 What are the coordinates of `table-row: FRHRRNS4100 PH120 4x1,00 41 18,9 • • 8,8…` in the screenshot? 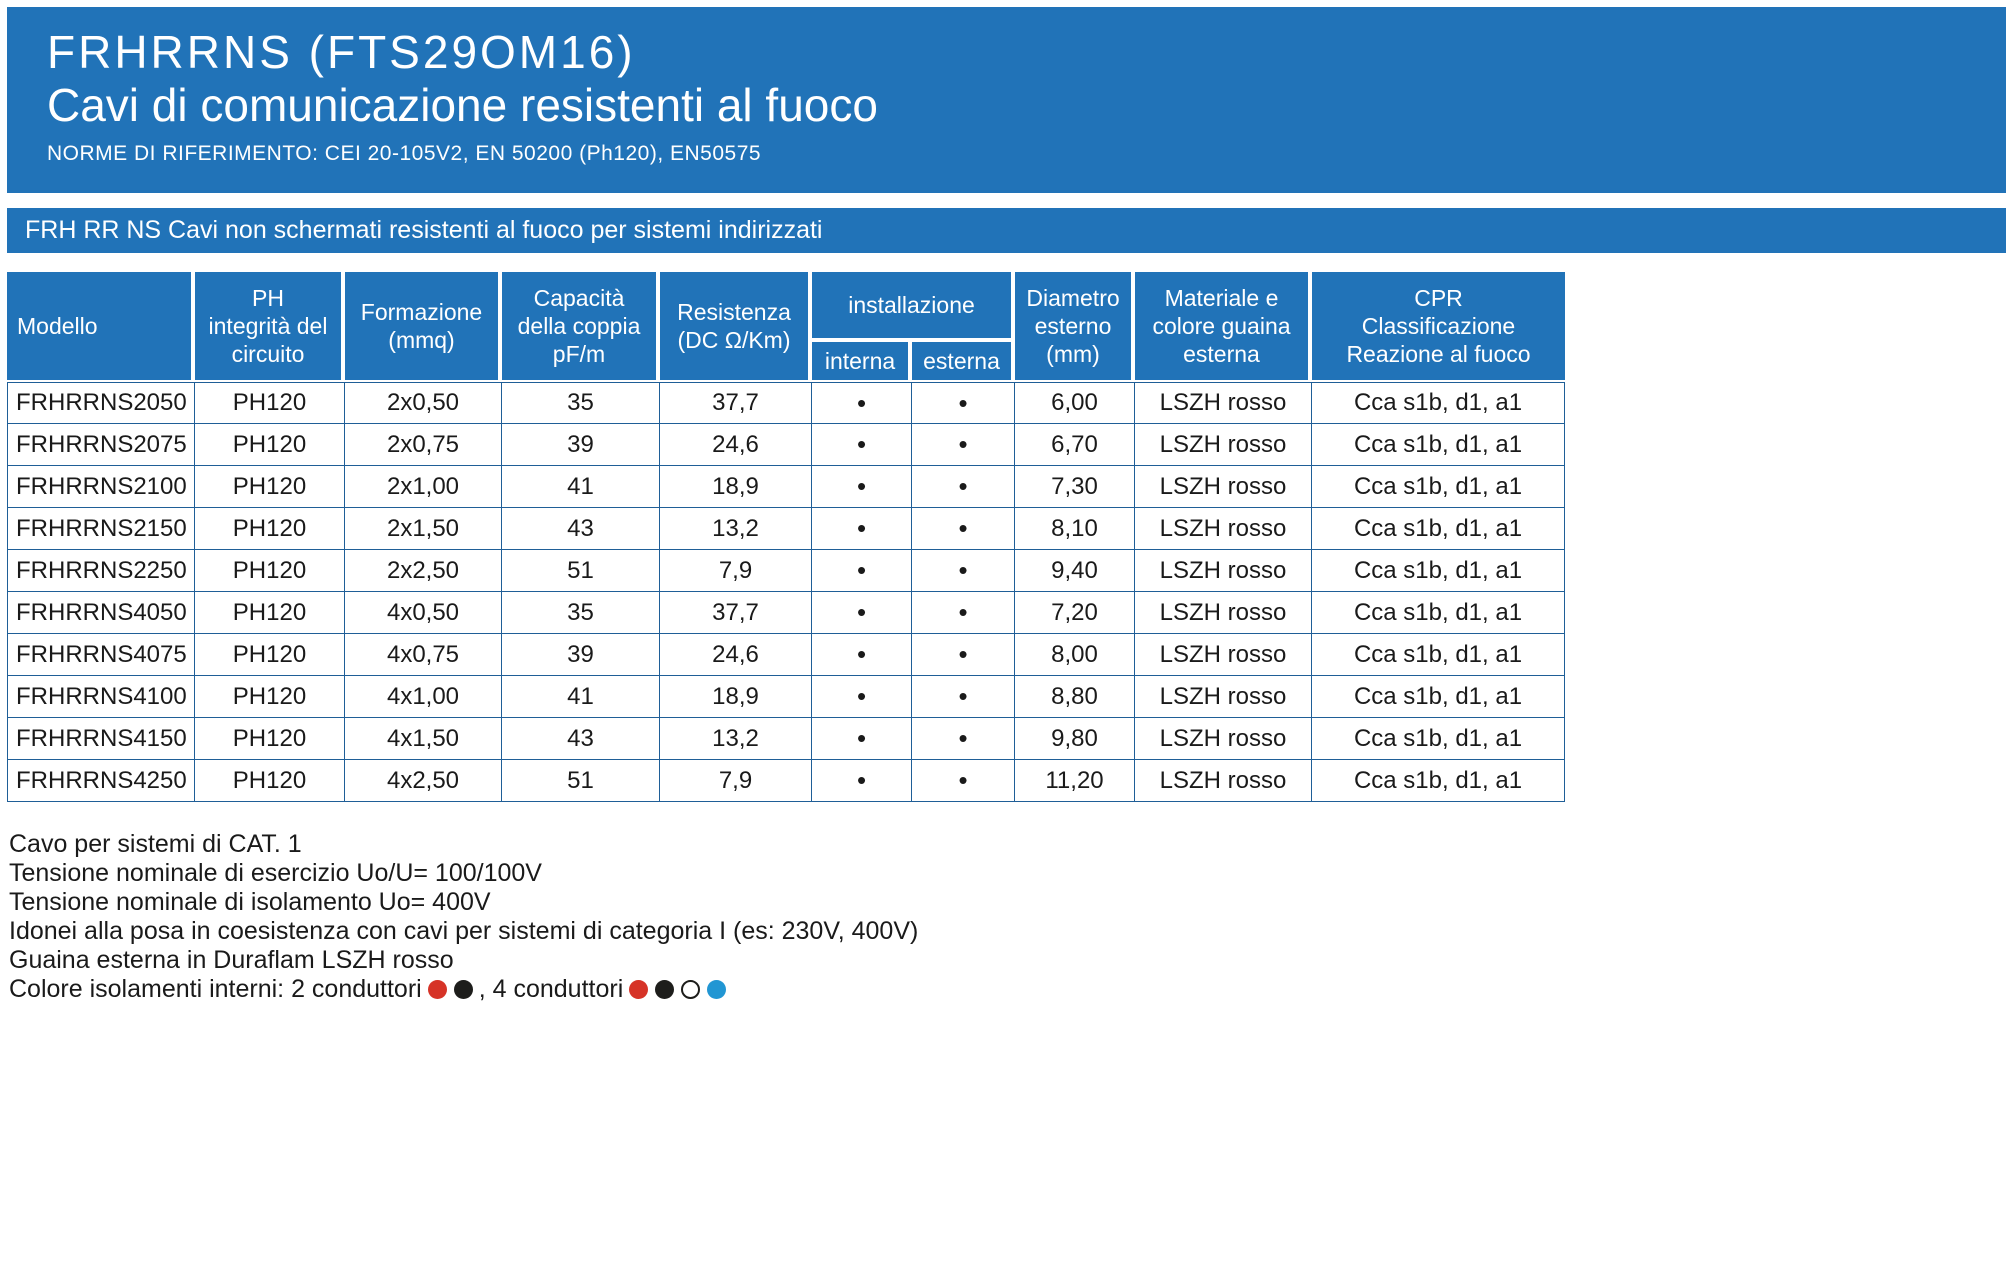 It's located at (786, 697).